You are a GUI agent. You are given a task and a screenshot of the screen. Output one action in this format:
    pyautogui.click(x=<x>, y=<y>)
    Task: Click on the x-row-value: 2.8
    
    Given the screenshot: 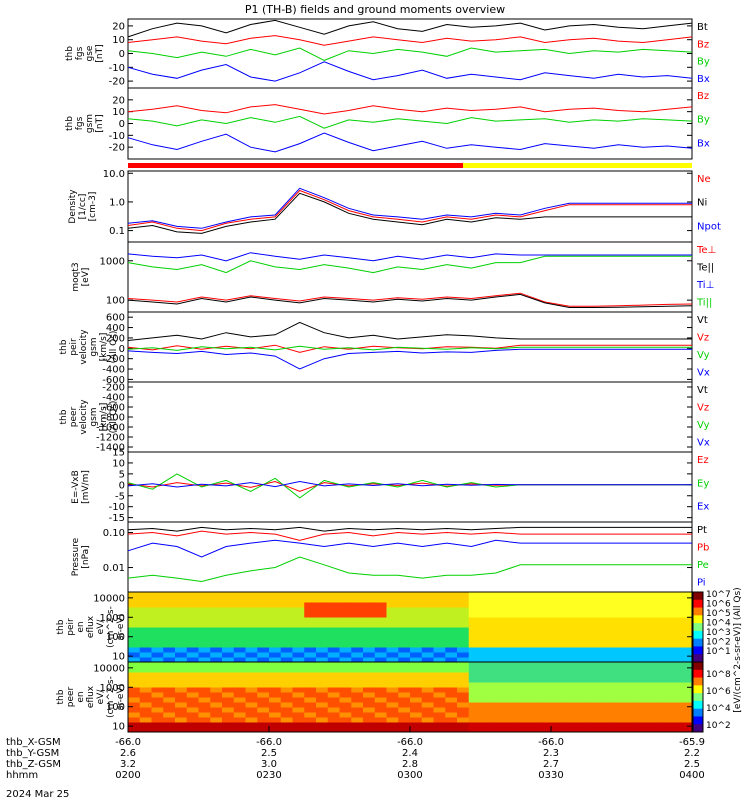 What is the action you would take?
    pyautogui.click(x=410, y=764)
    